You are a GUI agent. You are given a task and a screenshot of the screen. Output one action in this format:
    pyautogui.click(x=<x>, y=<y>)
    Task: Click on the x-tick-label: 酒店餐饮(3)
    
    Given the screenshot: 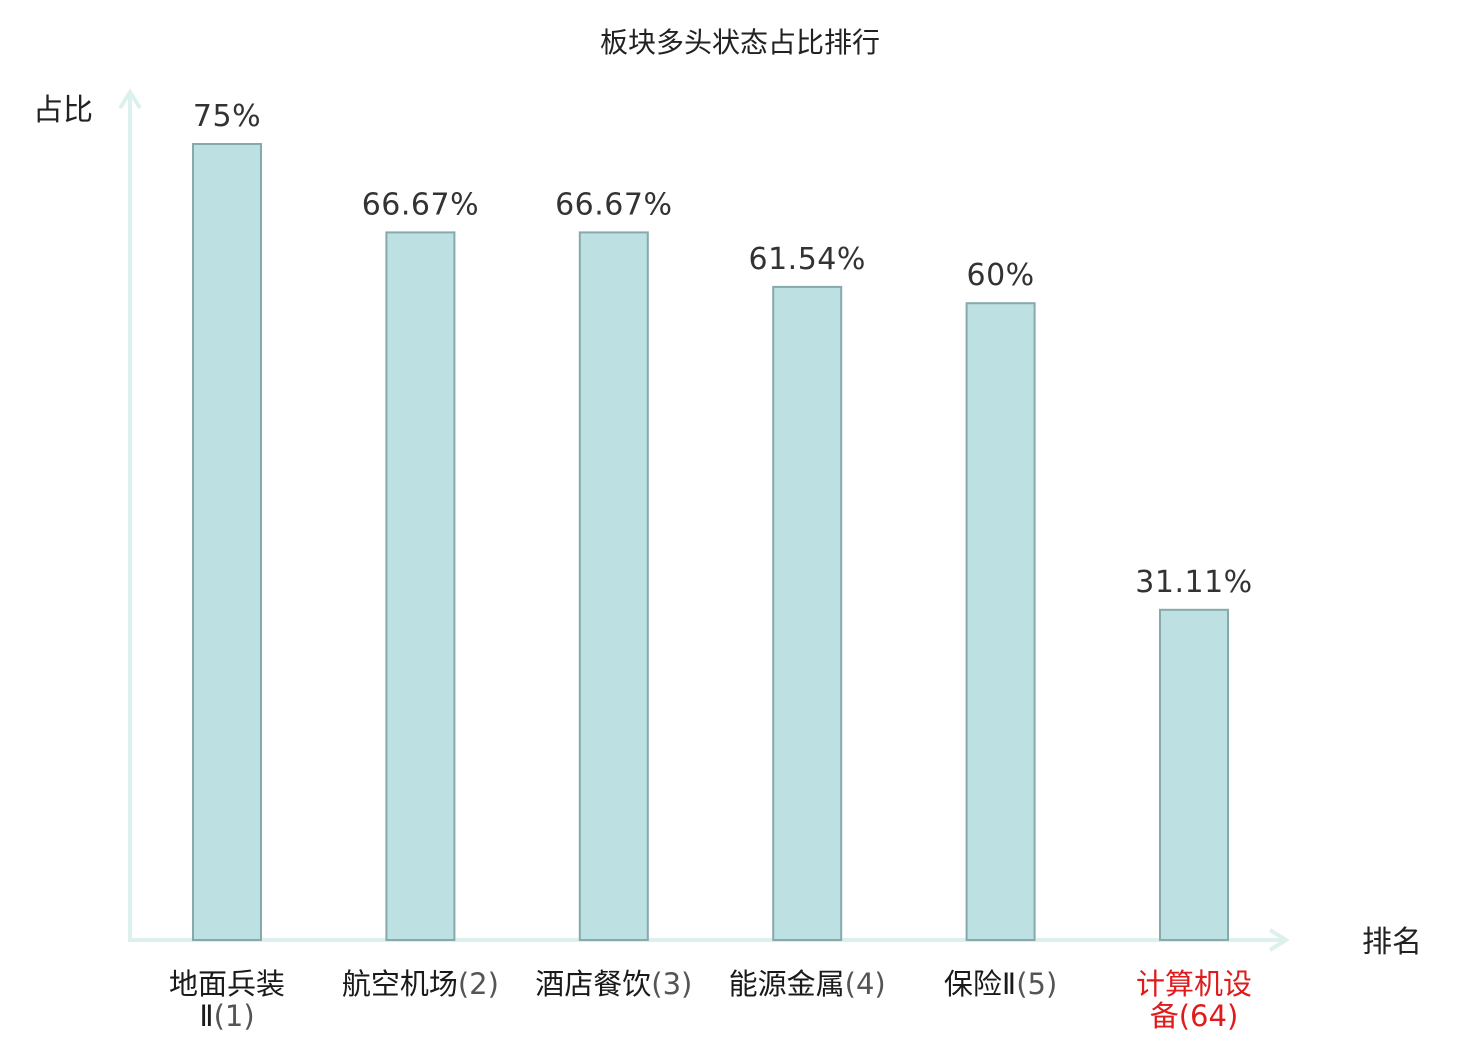 What is the action you would take?
    pyautogui.click(x=613, y=984)
    